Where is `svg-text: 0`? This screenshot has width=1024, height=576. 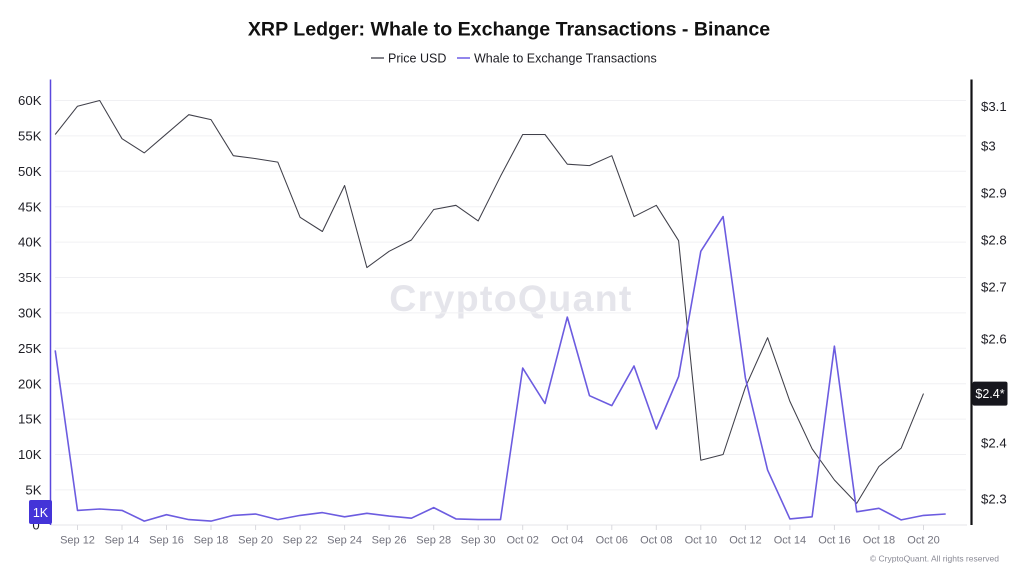
svg-text: 0 is located at coordinates (35, 525).